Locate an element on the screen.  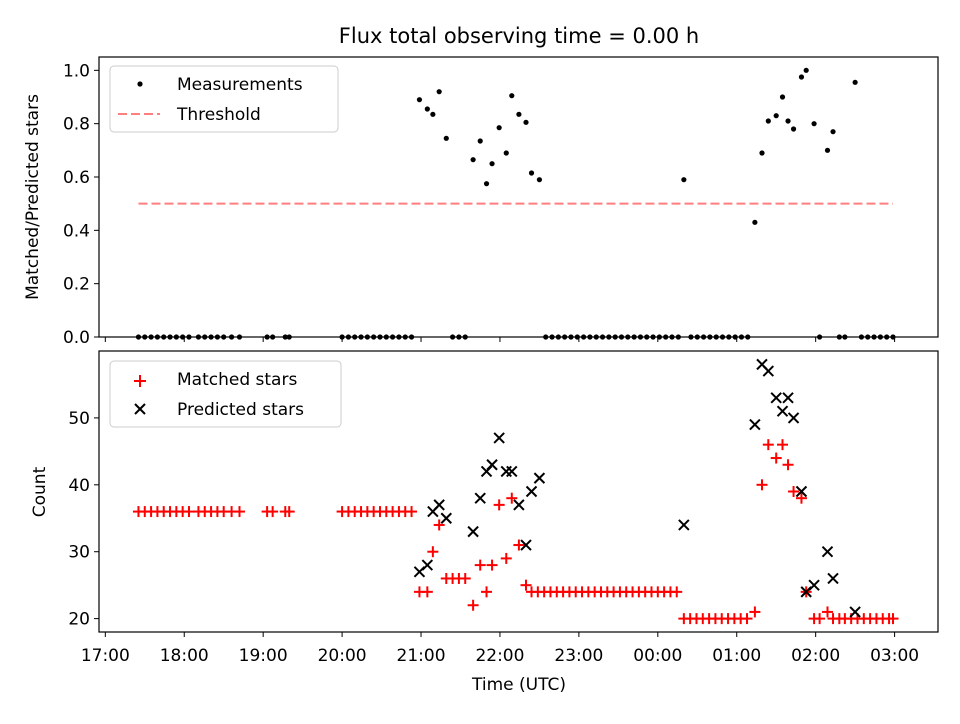
bottom-x-tick-label: 23:00 is located at coordinates (578, 656).